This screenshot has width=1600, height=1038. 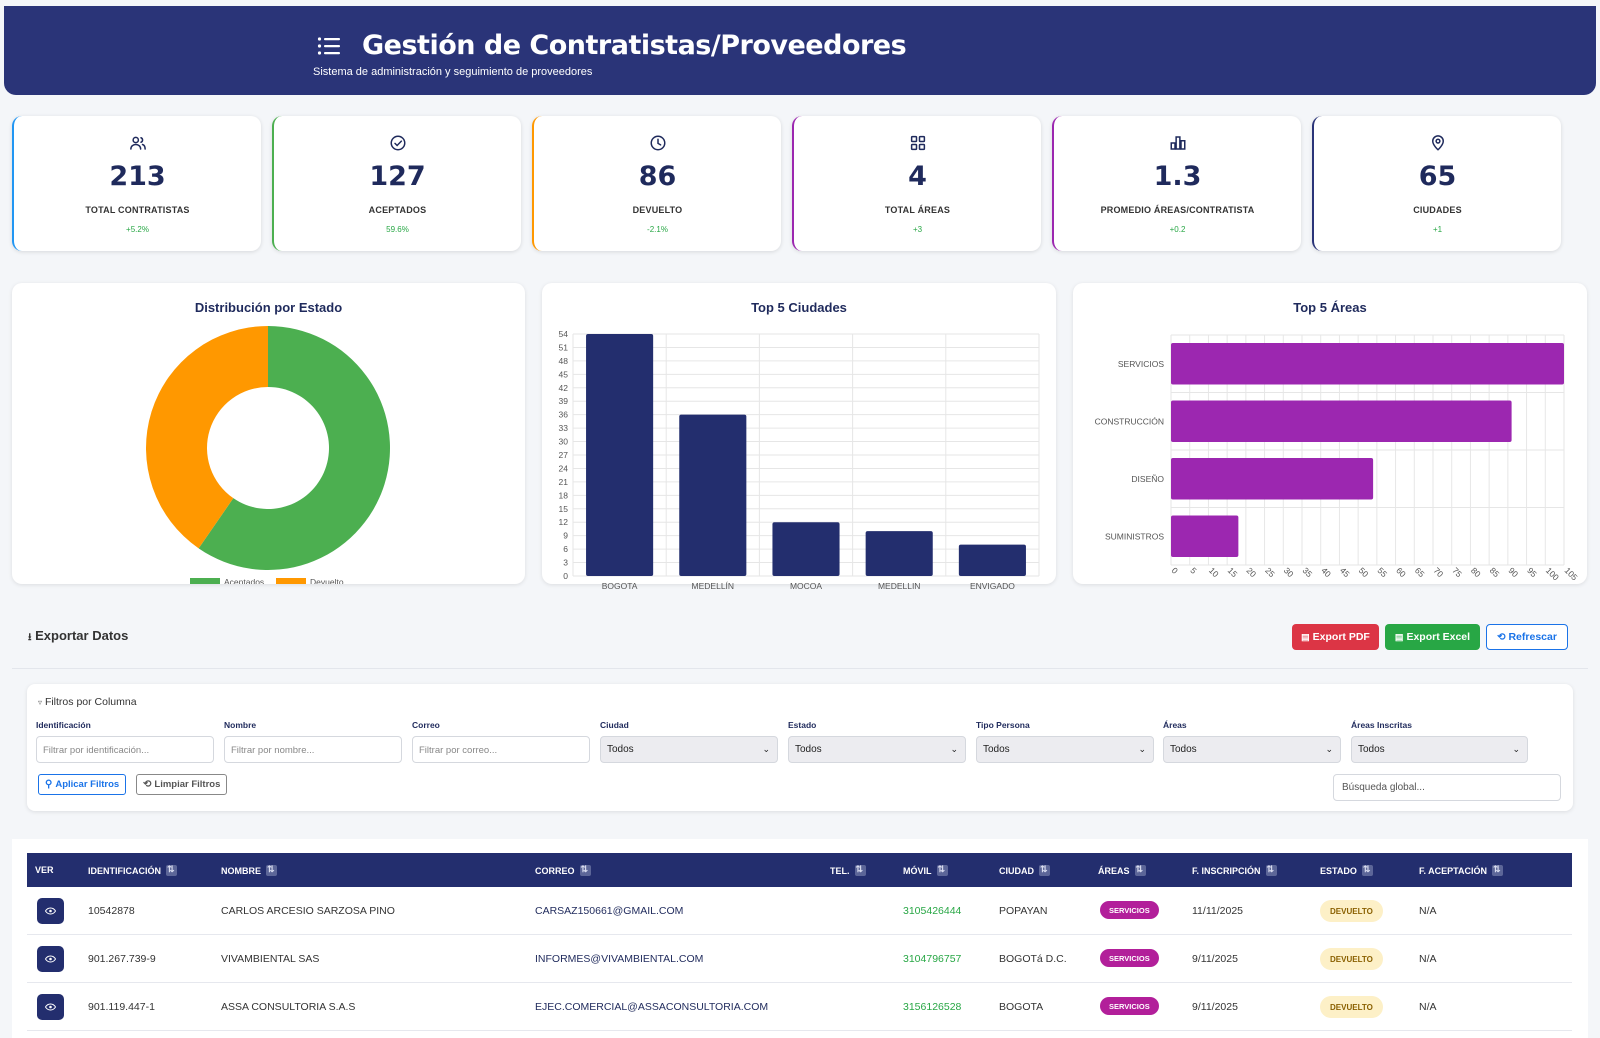 What do you see at coordinates (1147, 479) in the screenshot?
I see `y-tick-label: DISEÑO` at bounding box center [1147, 479].